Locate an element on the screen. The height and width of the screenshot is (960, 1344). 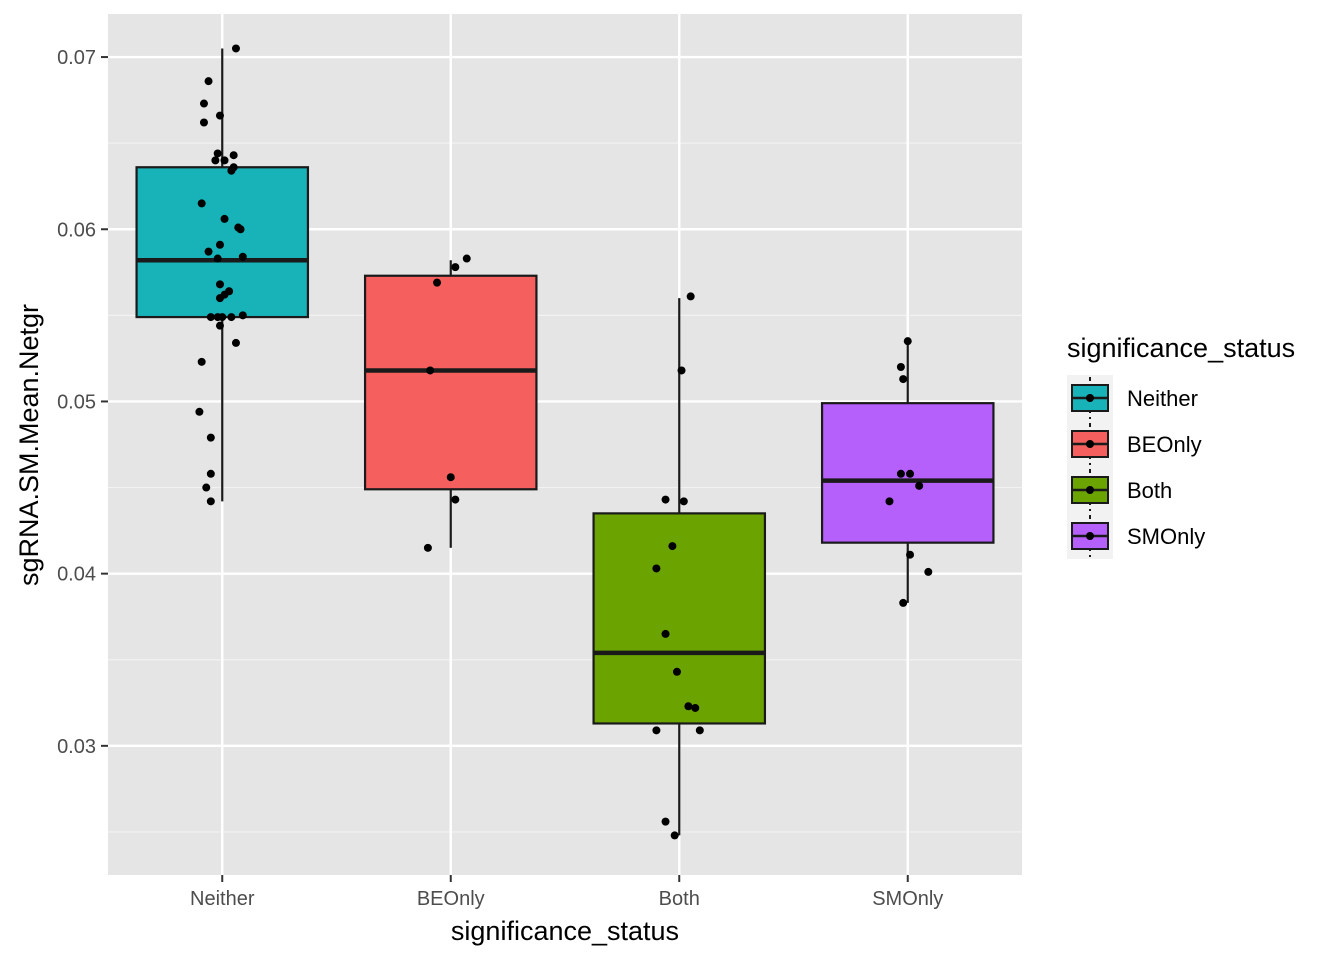
box-both is located at coordinates (679, 567).